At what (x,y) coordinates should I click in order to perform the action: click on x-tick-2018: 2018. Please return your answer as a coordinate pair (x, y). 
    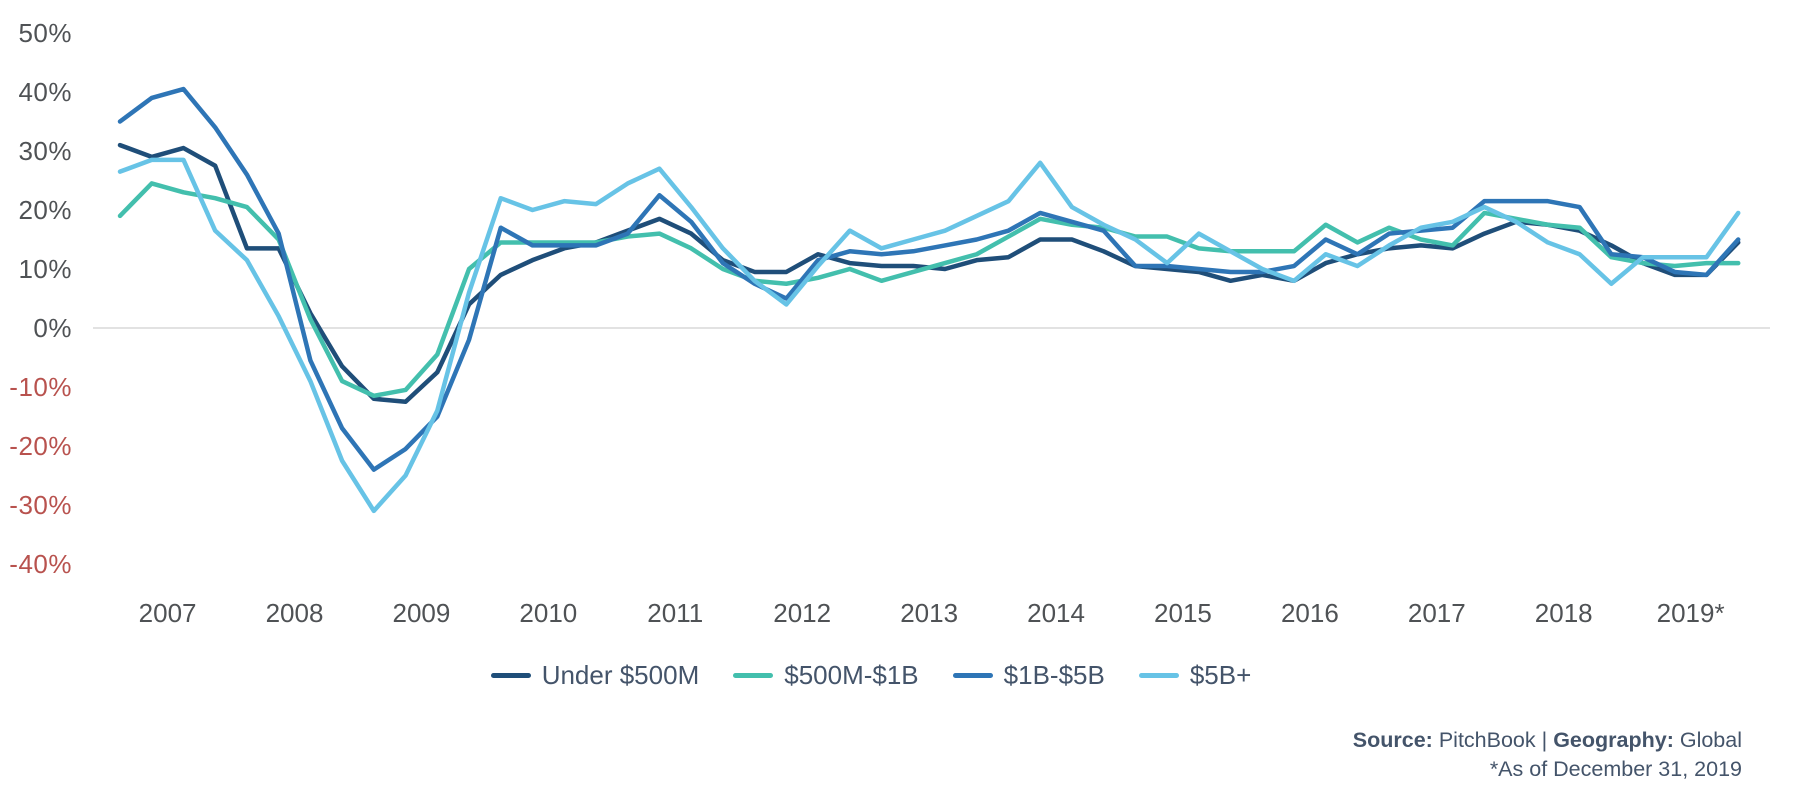
    Looking at the image, I should click on (1563, 613).